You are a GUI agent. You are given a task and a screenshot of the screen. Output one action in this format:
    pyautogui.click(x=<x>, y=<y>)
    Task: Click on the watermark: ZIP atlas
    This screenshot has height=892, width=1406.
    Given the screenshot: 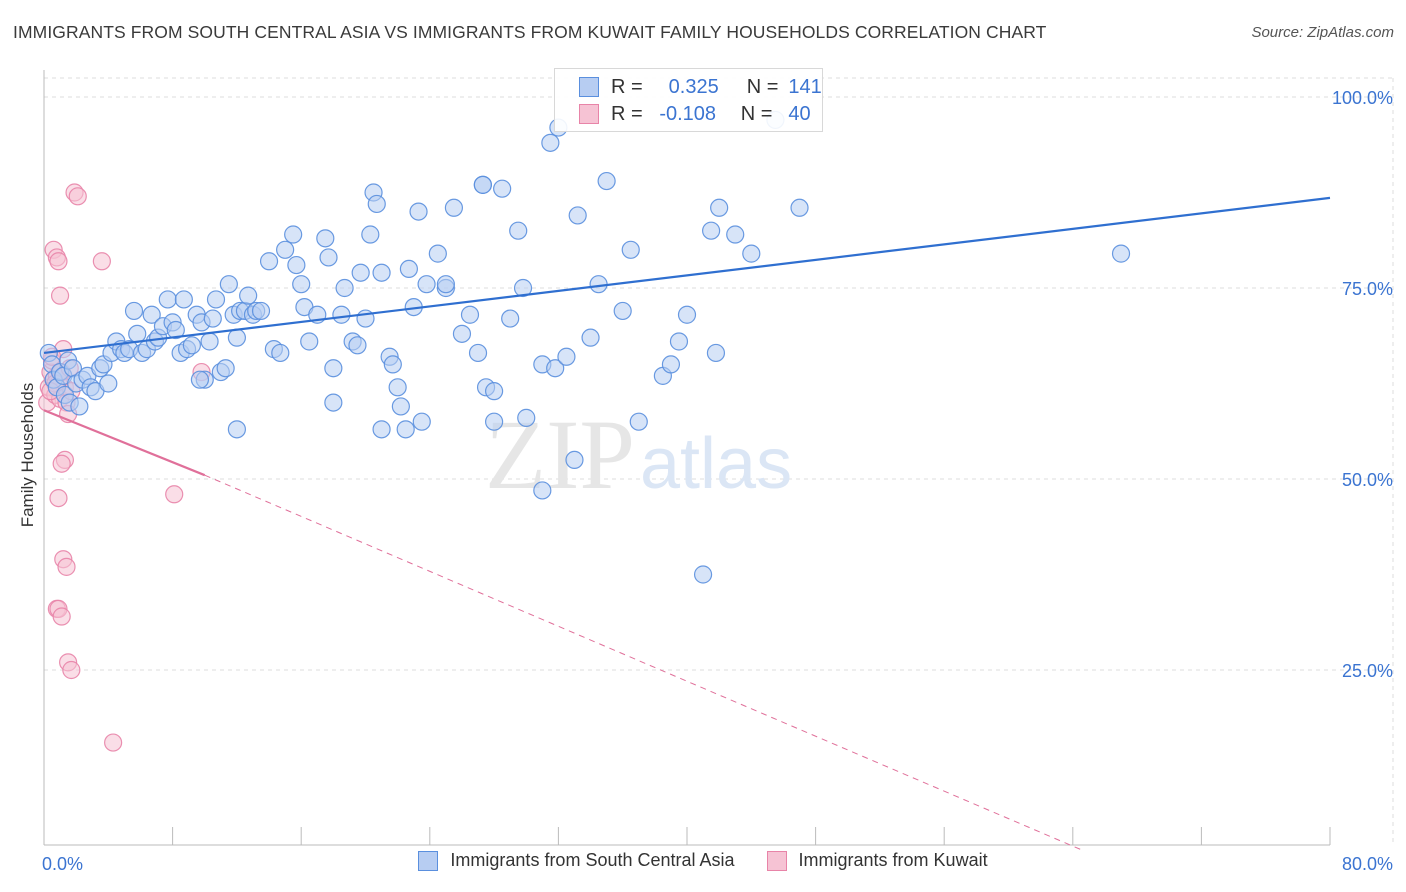 What is the action you would take?
    pyautogui.click(x=638, y=454)
    